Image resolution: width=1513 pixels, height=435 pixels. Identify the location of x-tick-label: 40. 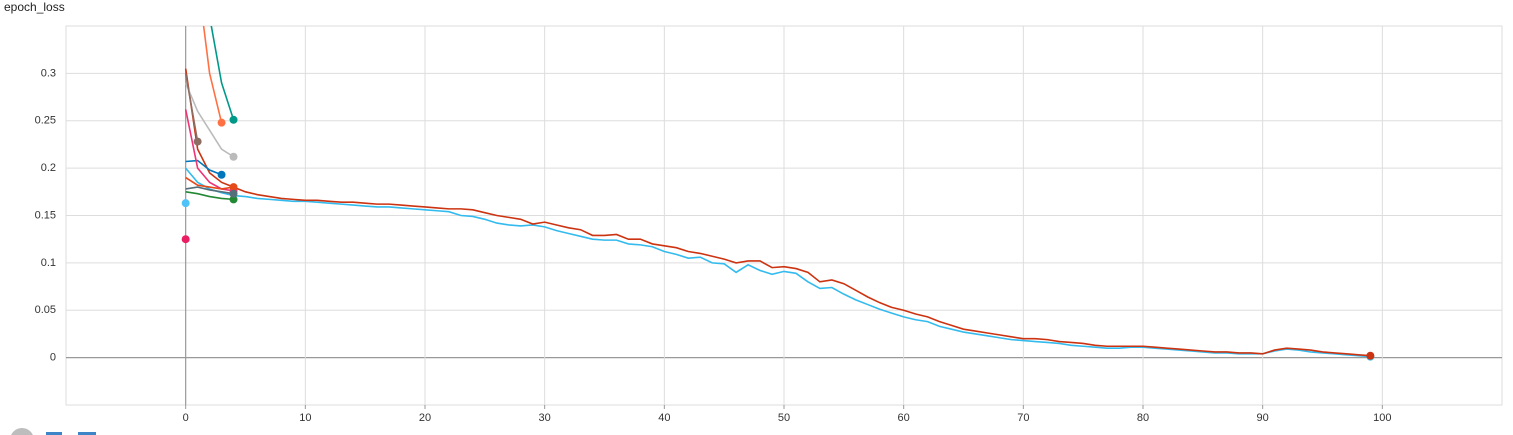
(664, 418).